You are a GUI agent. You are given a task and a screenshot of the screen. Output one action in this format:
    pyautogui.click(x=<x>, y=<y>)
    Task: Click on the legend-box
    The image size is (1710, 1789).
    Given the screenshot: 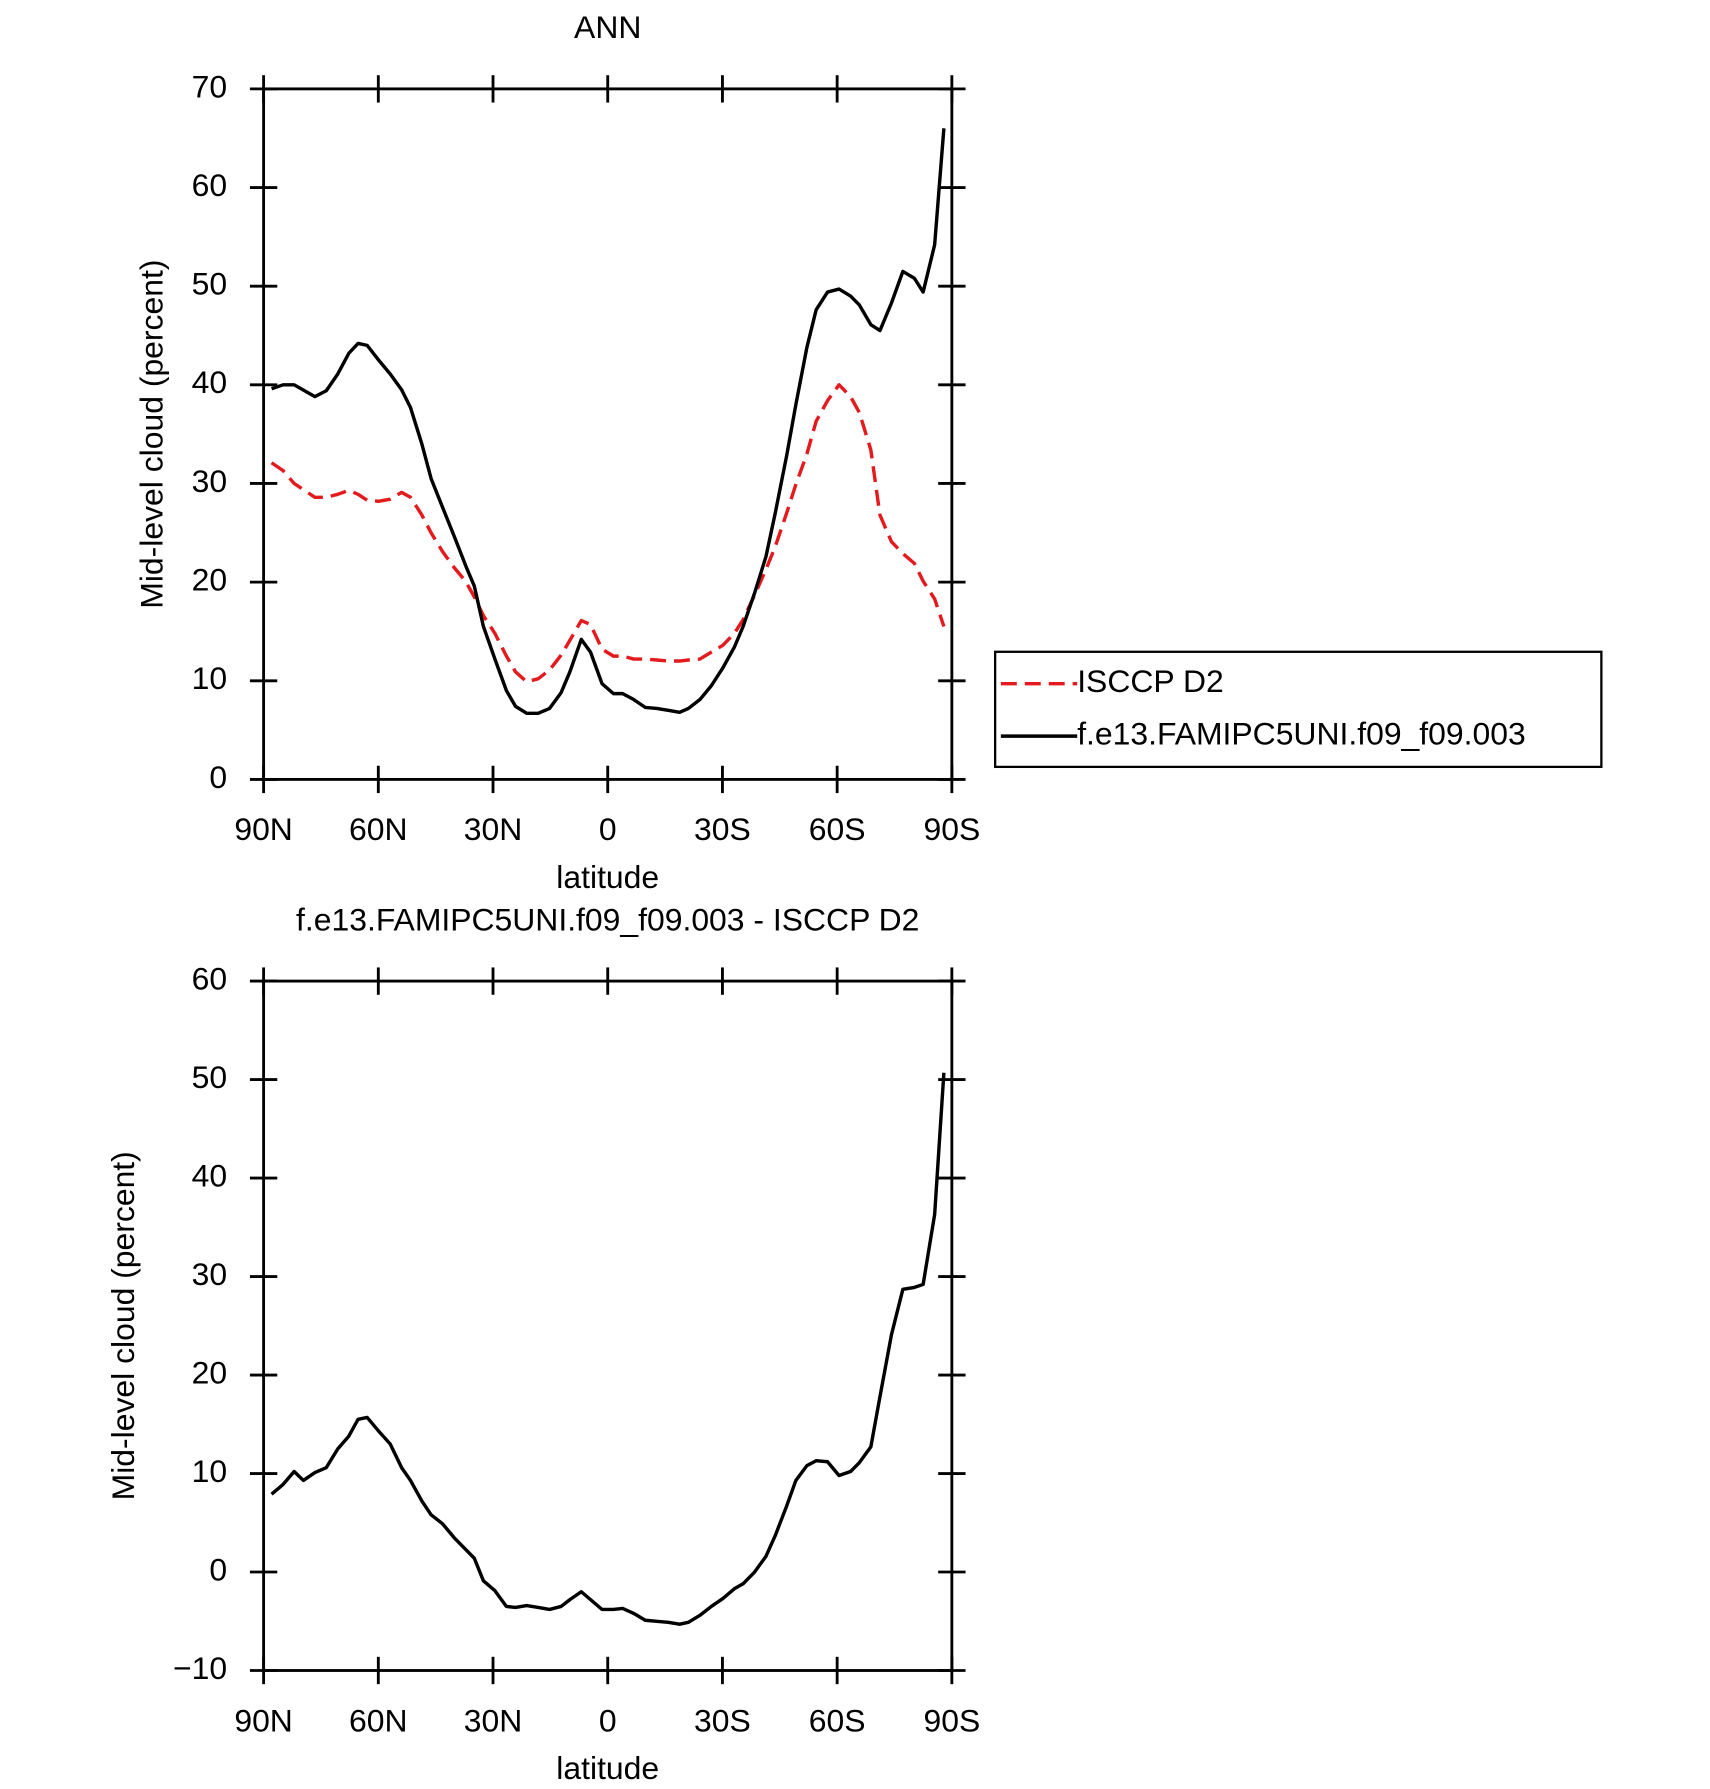 What is the action you would take?
    pyautogui.click(x=1298, y=709)
    